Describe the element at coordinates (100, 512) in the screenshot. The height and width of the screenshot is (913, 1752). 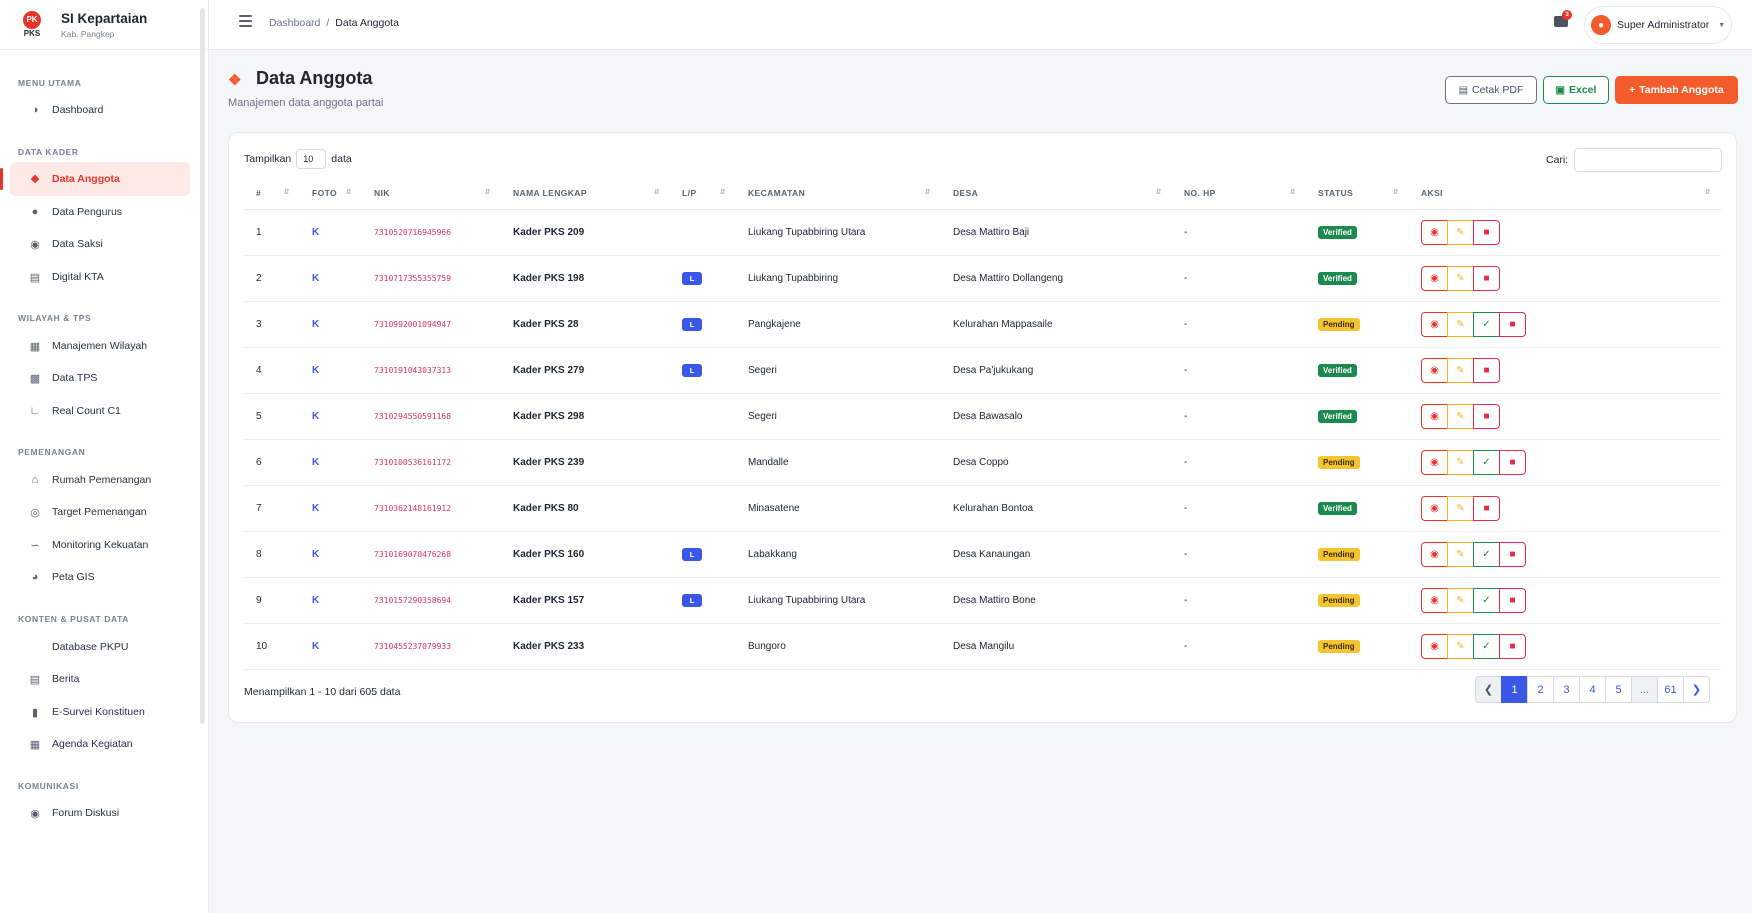
I see `sidebar-item-target-pemenangan: ◎ Target Pemenangan` at that location.